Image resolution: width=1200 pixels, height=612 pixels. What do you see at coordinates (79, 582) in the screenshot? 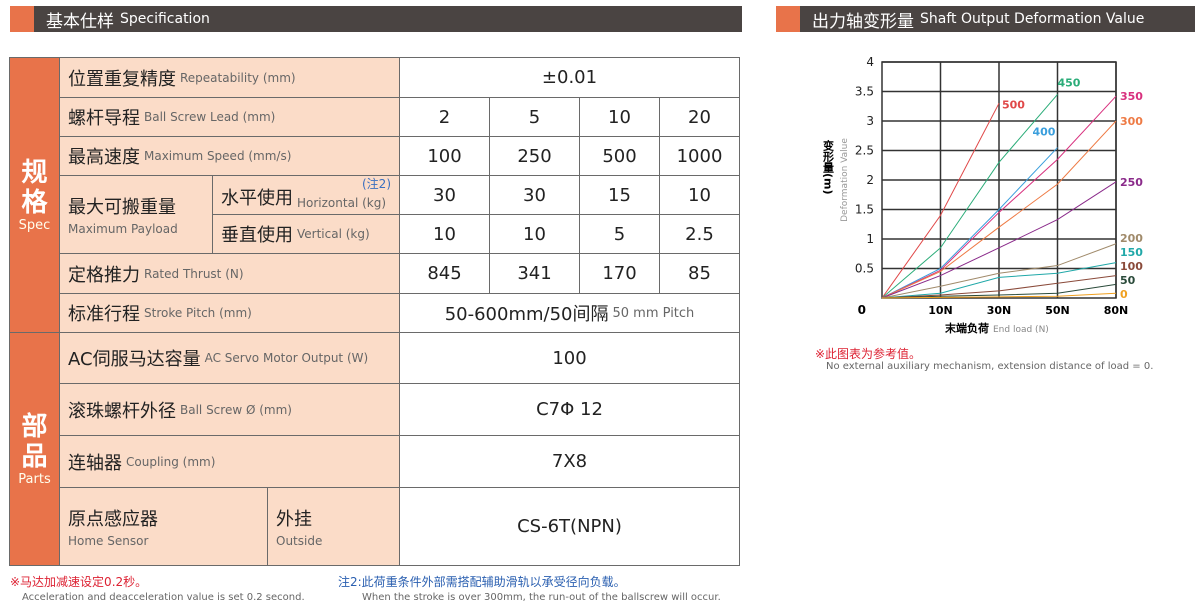
I see `footnote-1: ※马达加减速设定0.2秒。` at bounding box center [79, 582].